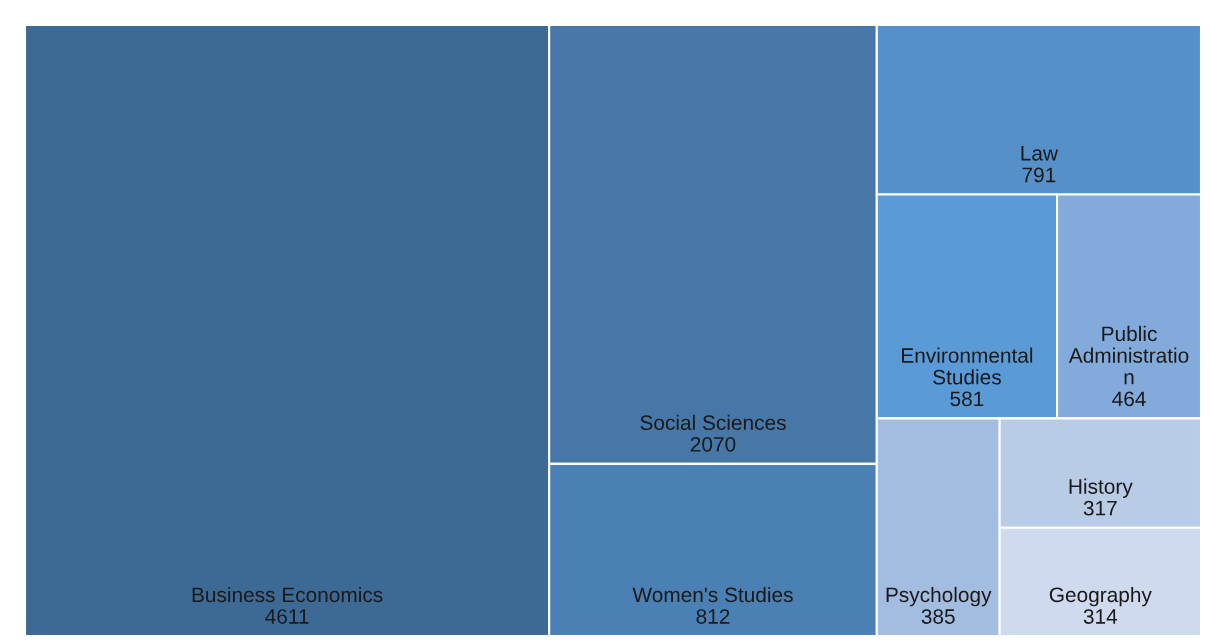 This screenshot has width=1211, height=641. Describe the element at coordinates (287, 616) in the screenshot. I see `data-label: 4611` at that location.